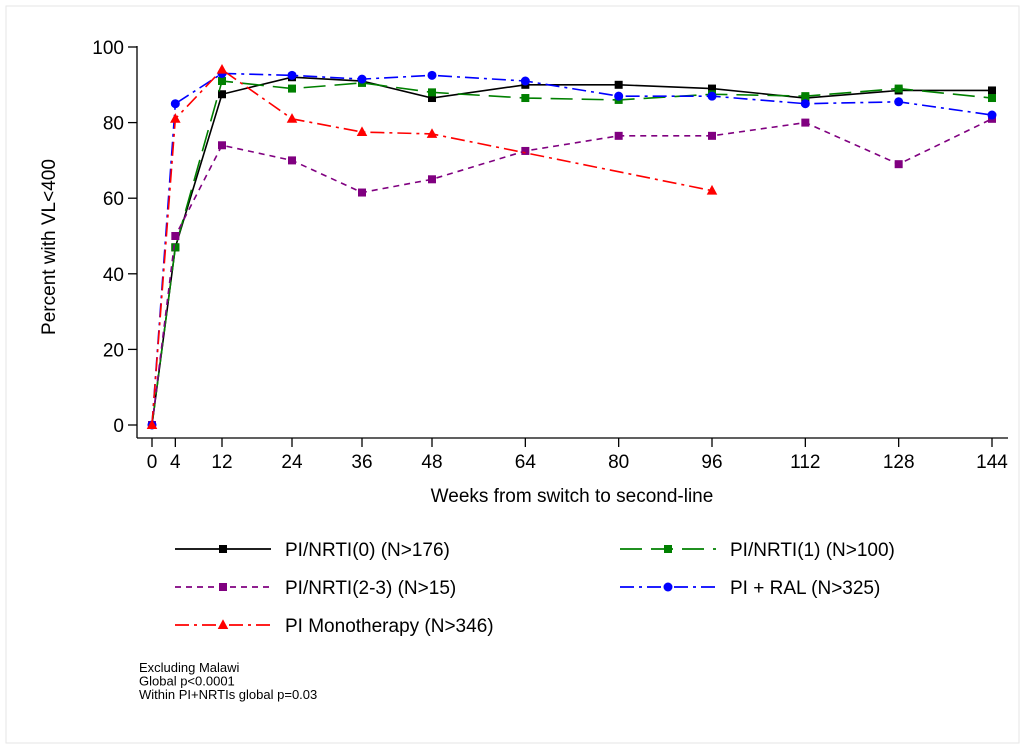 The width and height of the screenshot is (1025, 749). What do you see at coordinates (899, 462) in the screenshot?
I see `x-tick-label: 128` at bounding box center [899, 462].